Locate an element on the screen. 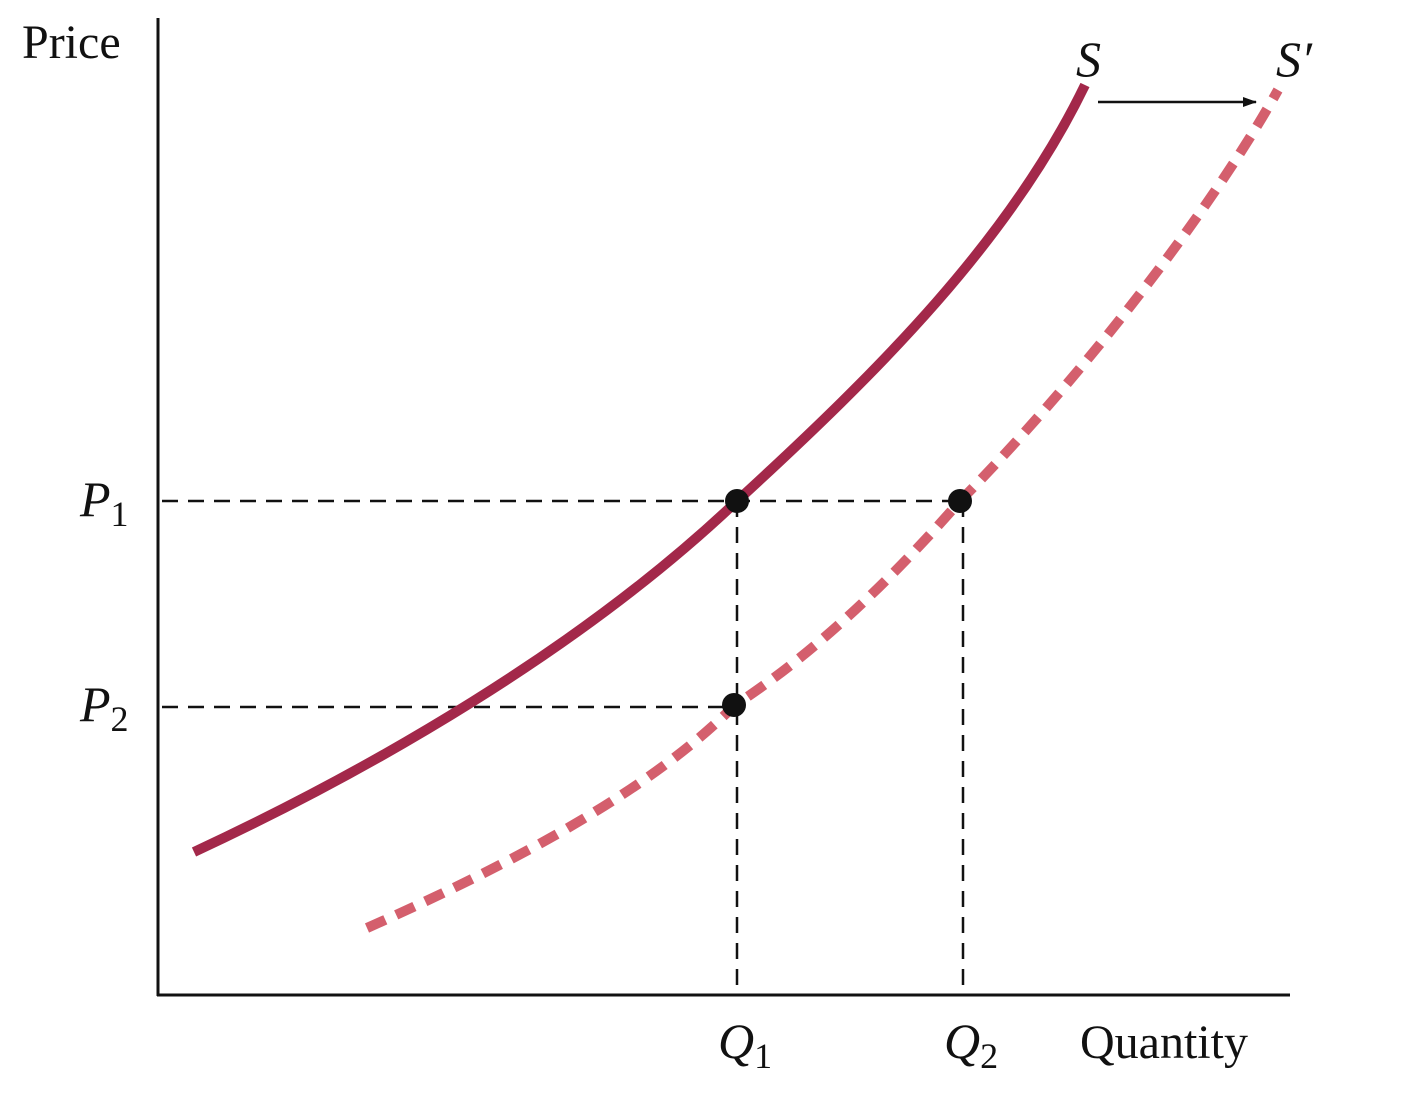 The image size is (1416, 1112). quantity-label-q2-letter: Q is located at coordinates (962, 1041).